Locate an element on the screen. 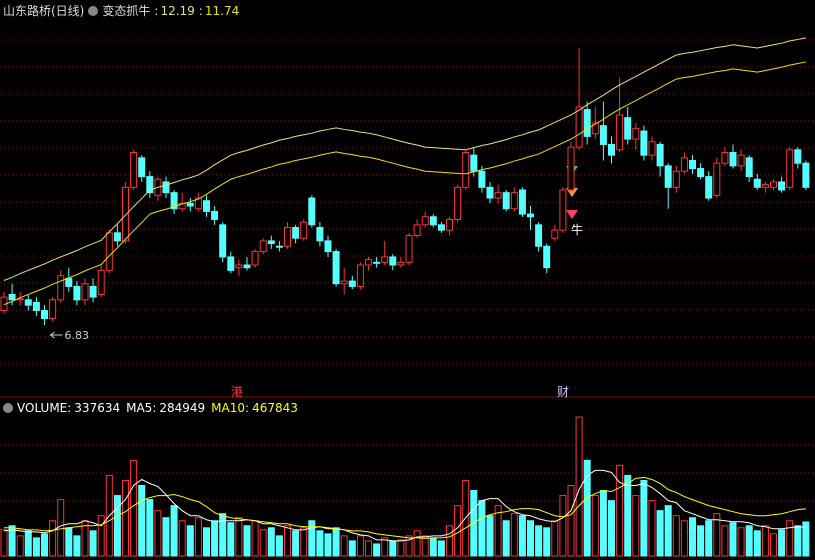  indicator-value: 11.74 is located at coordinates (219, 11).